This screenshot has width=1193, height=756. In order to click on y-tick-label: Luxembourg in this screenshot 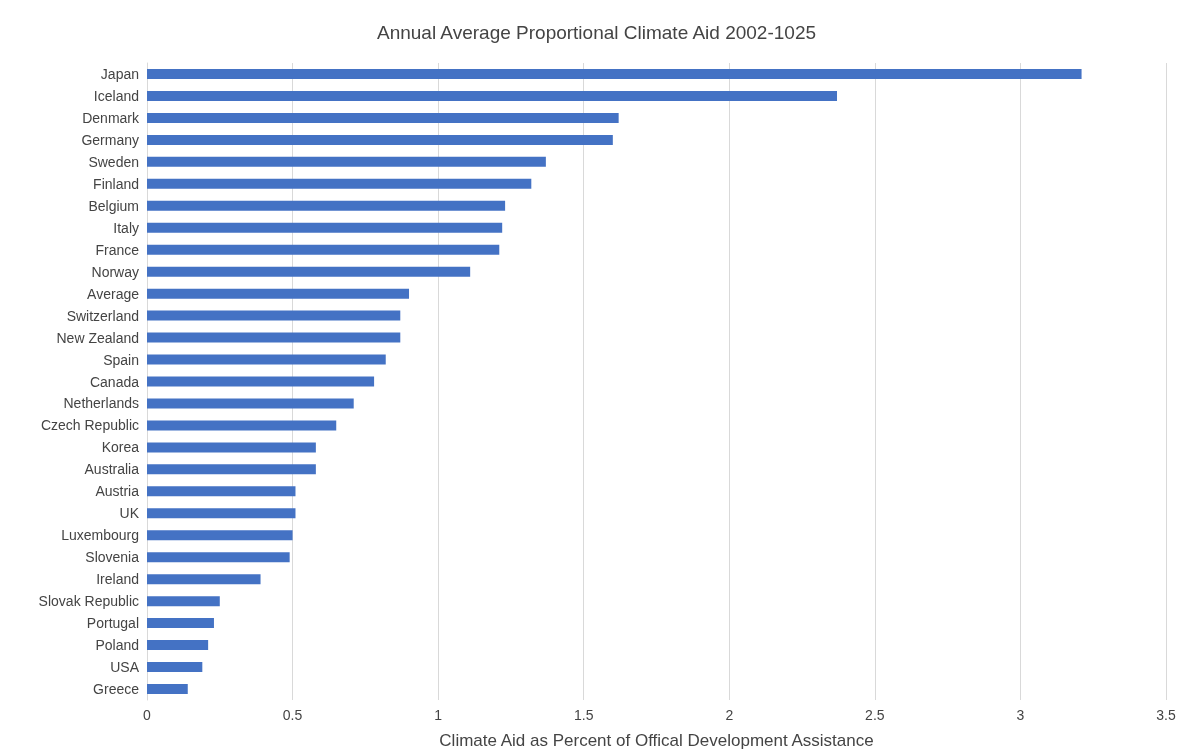, I will do `click(100, 535)`.